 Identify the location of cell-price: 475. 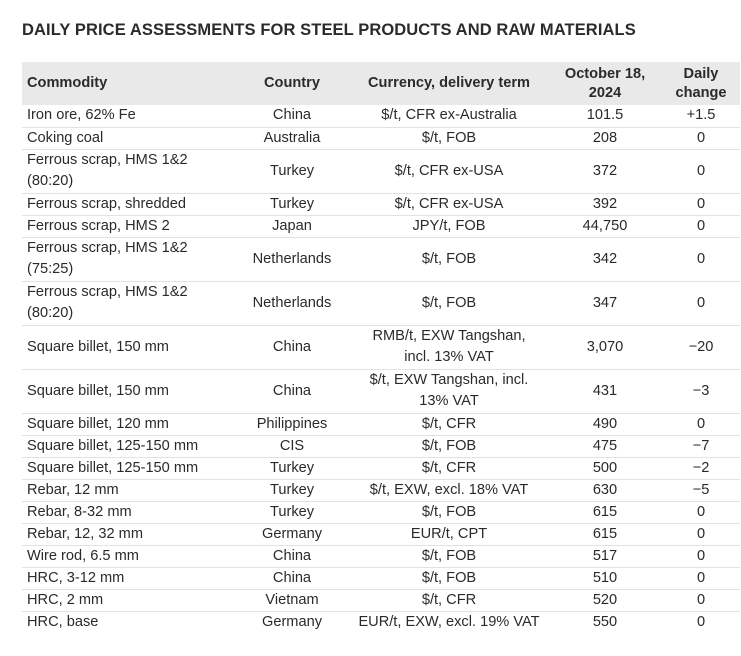
(605, 445).